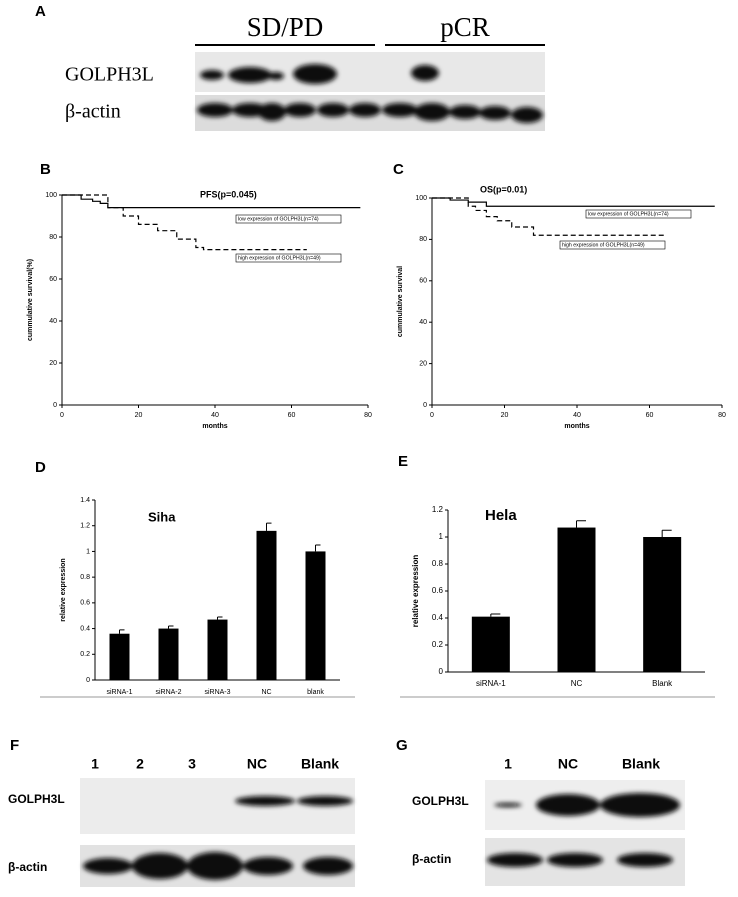 Image resolution: width=738 pixels, height=897 pixels. What do you see at coordinates (53, 237) in the screenshot?
I see `y-tick-label: 80` at bounding box center [53, 237].